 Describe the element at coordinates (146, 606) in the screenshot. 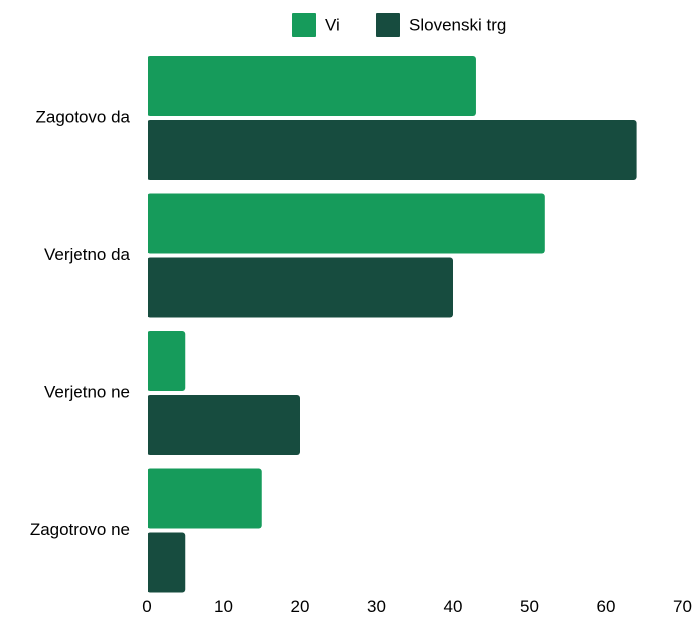

I see `x-tick-label-0: 0` at that location.